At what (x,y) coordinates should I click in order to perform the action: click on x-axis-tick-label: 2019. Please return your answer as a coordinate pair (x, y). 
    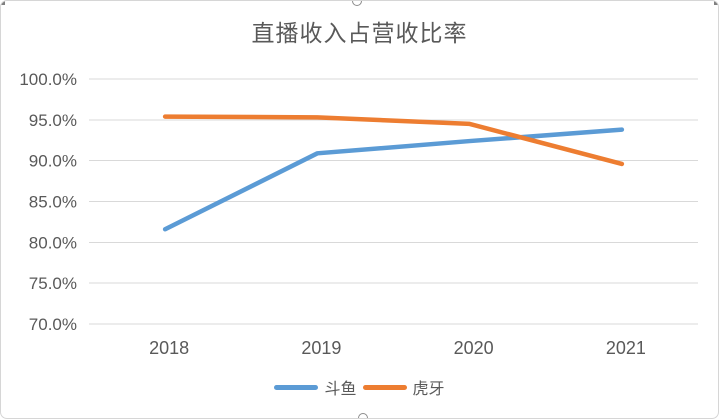
    Looking at the image, I should click on (321, 348).